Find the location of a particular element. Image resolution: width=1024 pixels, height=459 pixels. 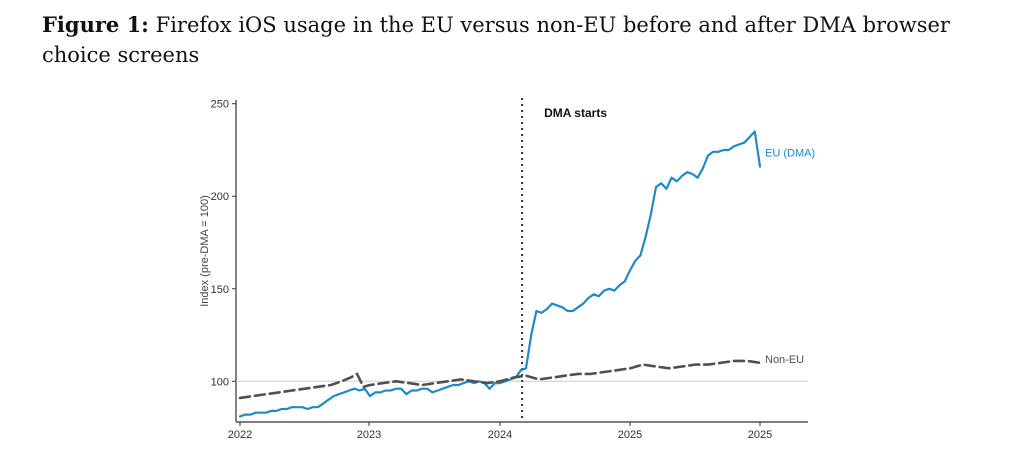

x-tick-label: 2023 is located at coordinates (369, 435).